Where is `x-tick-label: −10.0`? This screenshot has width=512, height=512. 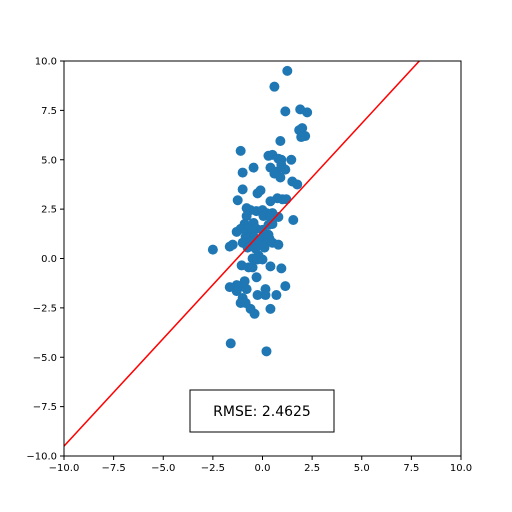 x-tick-label: −10.0 is located at coordinates (64, 468).